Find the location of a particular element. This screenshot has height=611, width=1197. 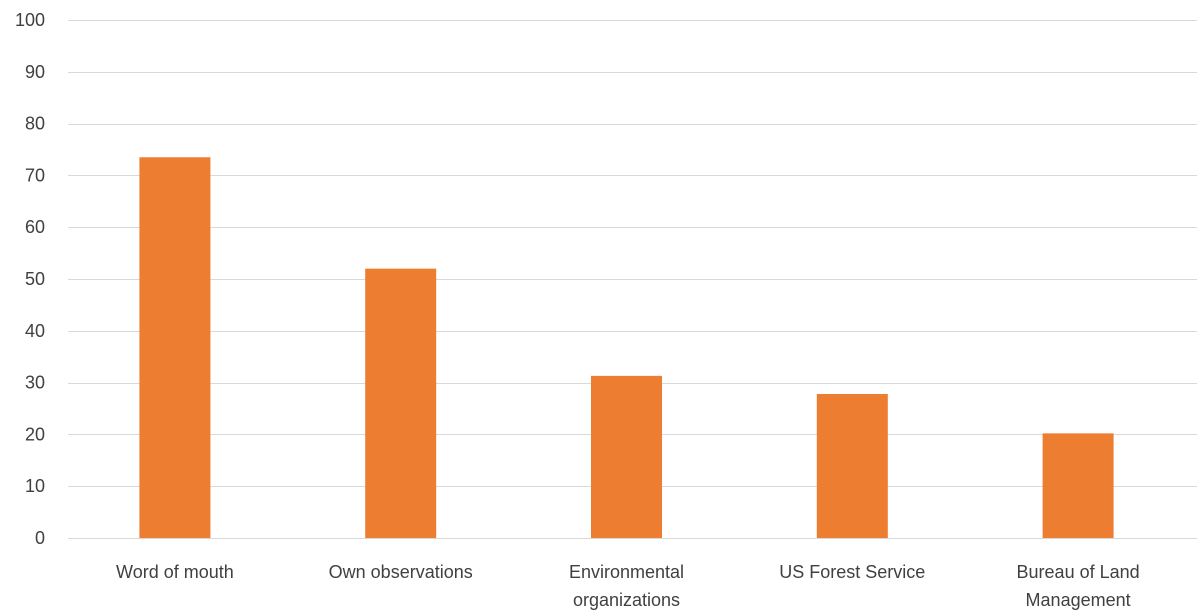

y-tick-label: 100 is located at coordinates (30, 20).